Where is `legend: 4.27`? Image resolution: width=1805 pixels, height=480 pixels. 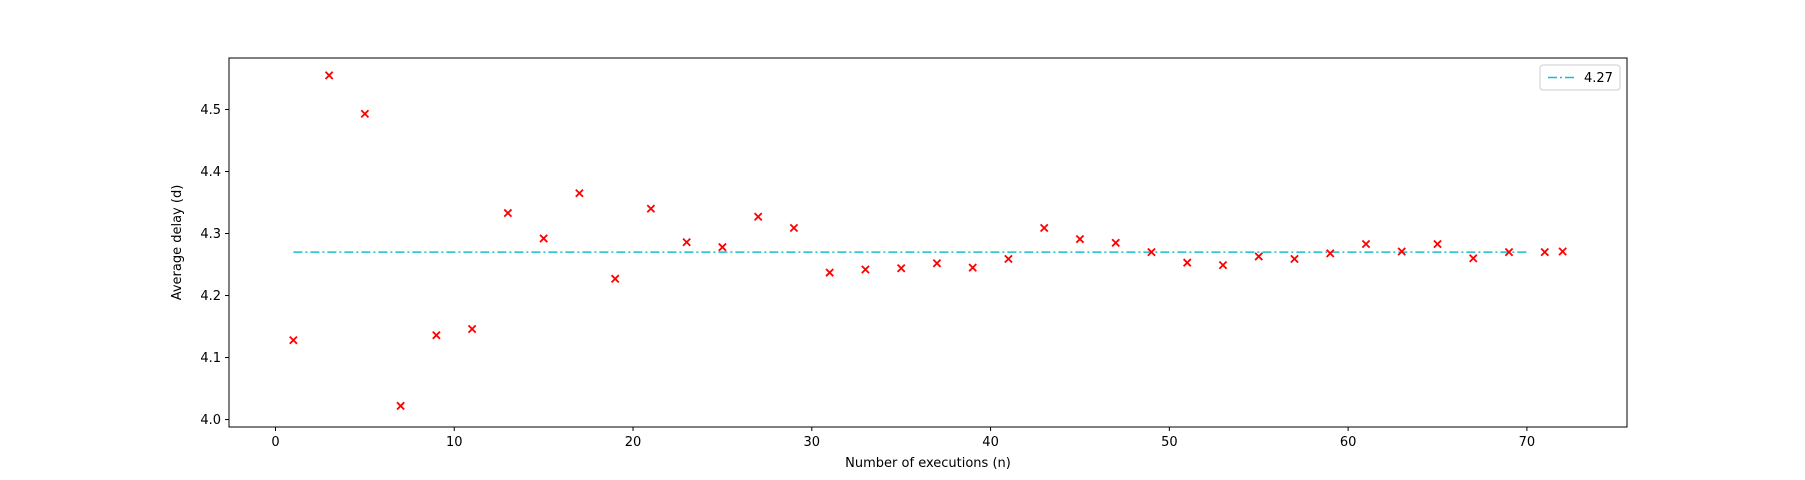
legend: 4.27 is located at coordinates (1580, 77).